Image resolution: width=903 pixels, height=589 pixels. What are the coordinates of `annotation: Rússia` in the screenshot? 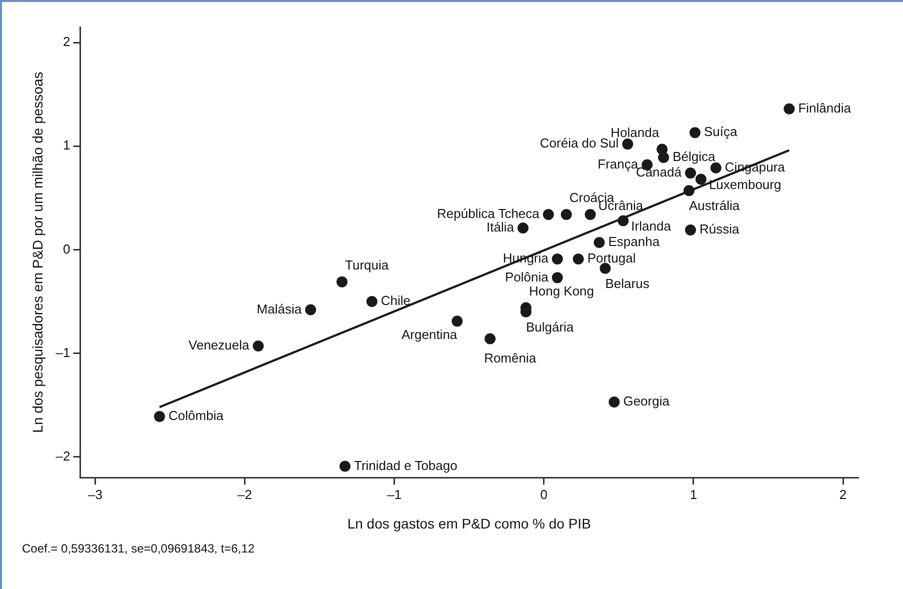 It's located at (719, 229).